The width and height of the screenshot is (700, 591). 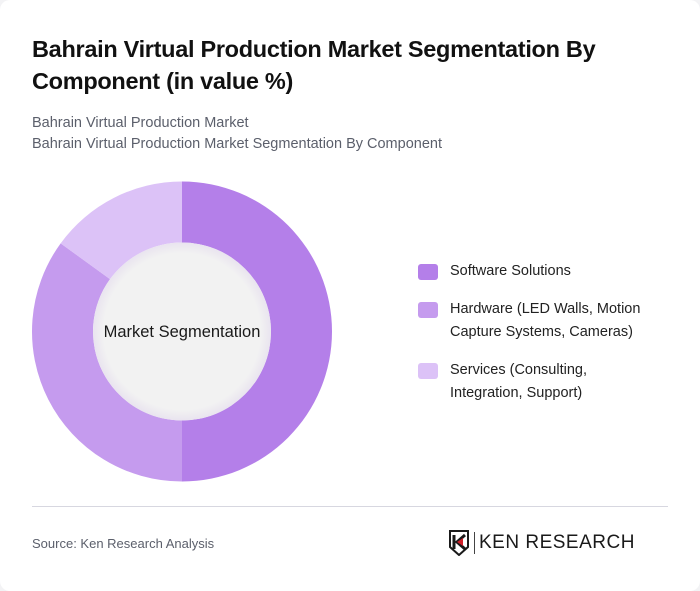 I want to click on ken-research-logo: KEN RESEARCH, so click(x=541, y=543).